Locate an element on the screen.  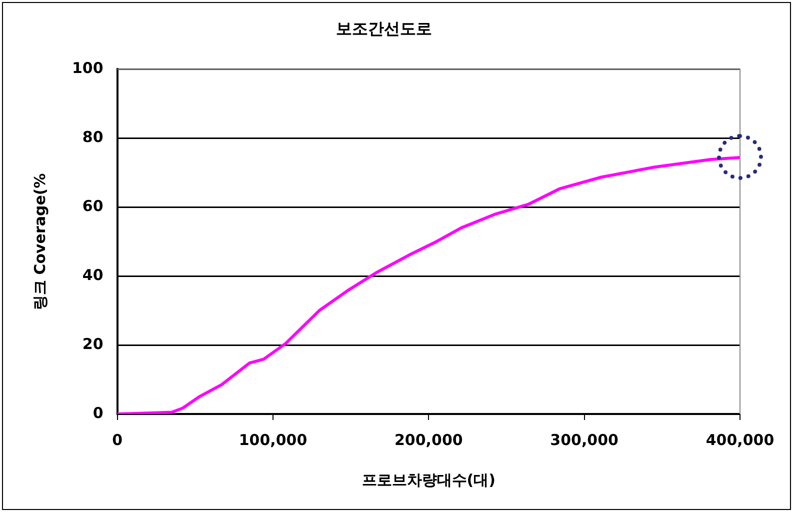
y-axis-title: 링크 Coverage(% is located at coordinates (39, 241).